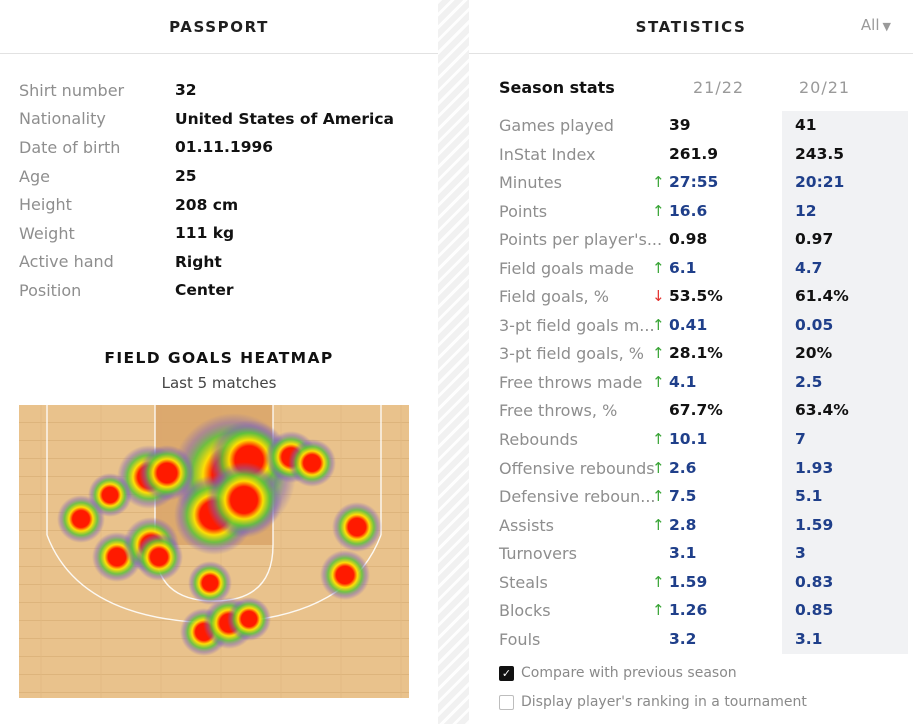 Image resolution: width=913 pixels, height=724 pixels. I want to click on stat-row: Free throws made ↑ 4.1 2.5, so click(691, 383).